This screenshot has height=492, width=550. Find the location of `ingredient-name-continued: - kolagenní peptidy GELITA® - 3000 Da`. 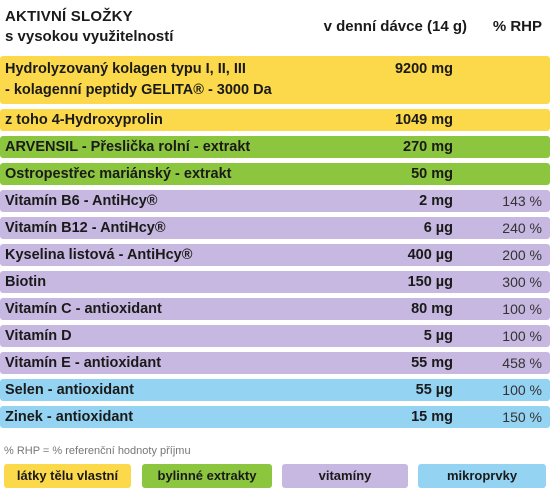

ingredient-name-continued: - kolagenní peptidy GELITA® - 3000 Da is located at coordinates (138, 90).